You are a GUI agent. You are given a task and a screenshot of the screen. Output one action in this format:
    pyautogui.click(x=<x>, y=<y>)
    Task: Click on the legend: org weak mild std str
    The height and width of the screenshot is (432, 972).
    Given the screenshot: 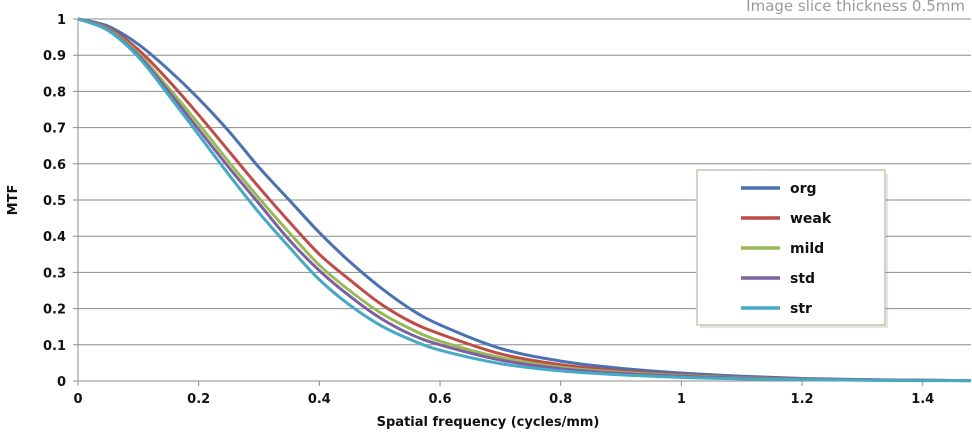 What is the action you would take?
    pyautogui.click(x=792, y=248)
    